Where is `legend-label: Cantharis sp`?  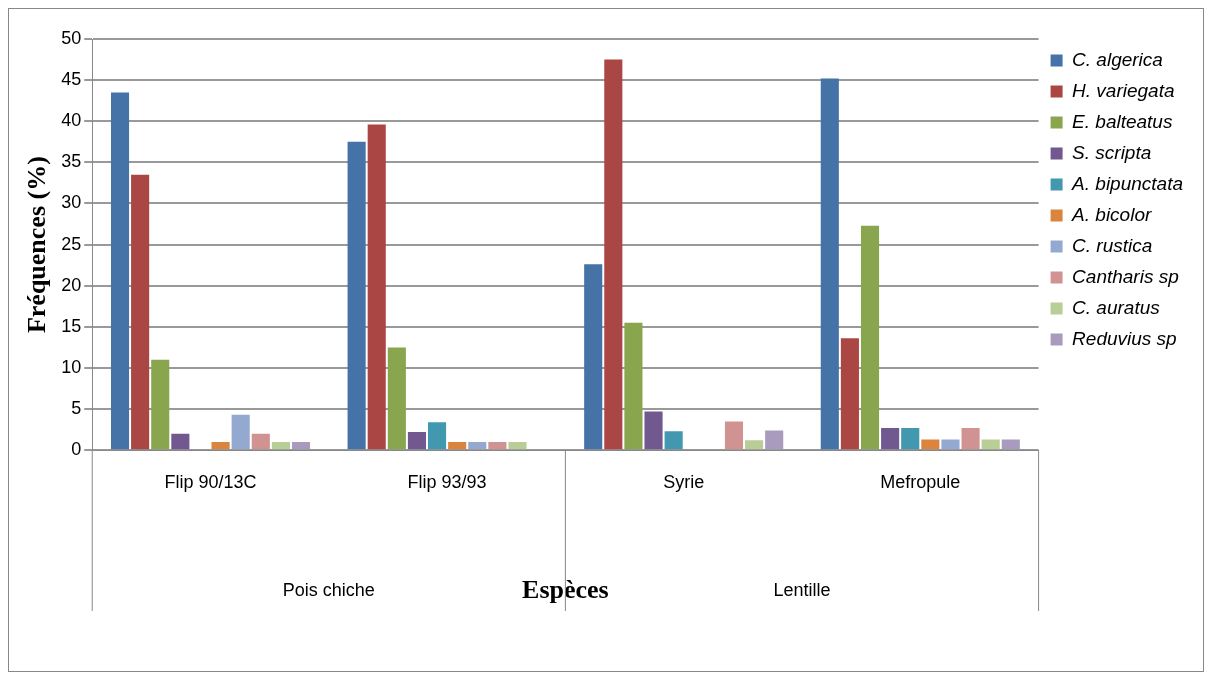 legend-label: Cantharis sp is located at coordinates (1125, 276).